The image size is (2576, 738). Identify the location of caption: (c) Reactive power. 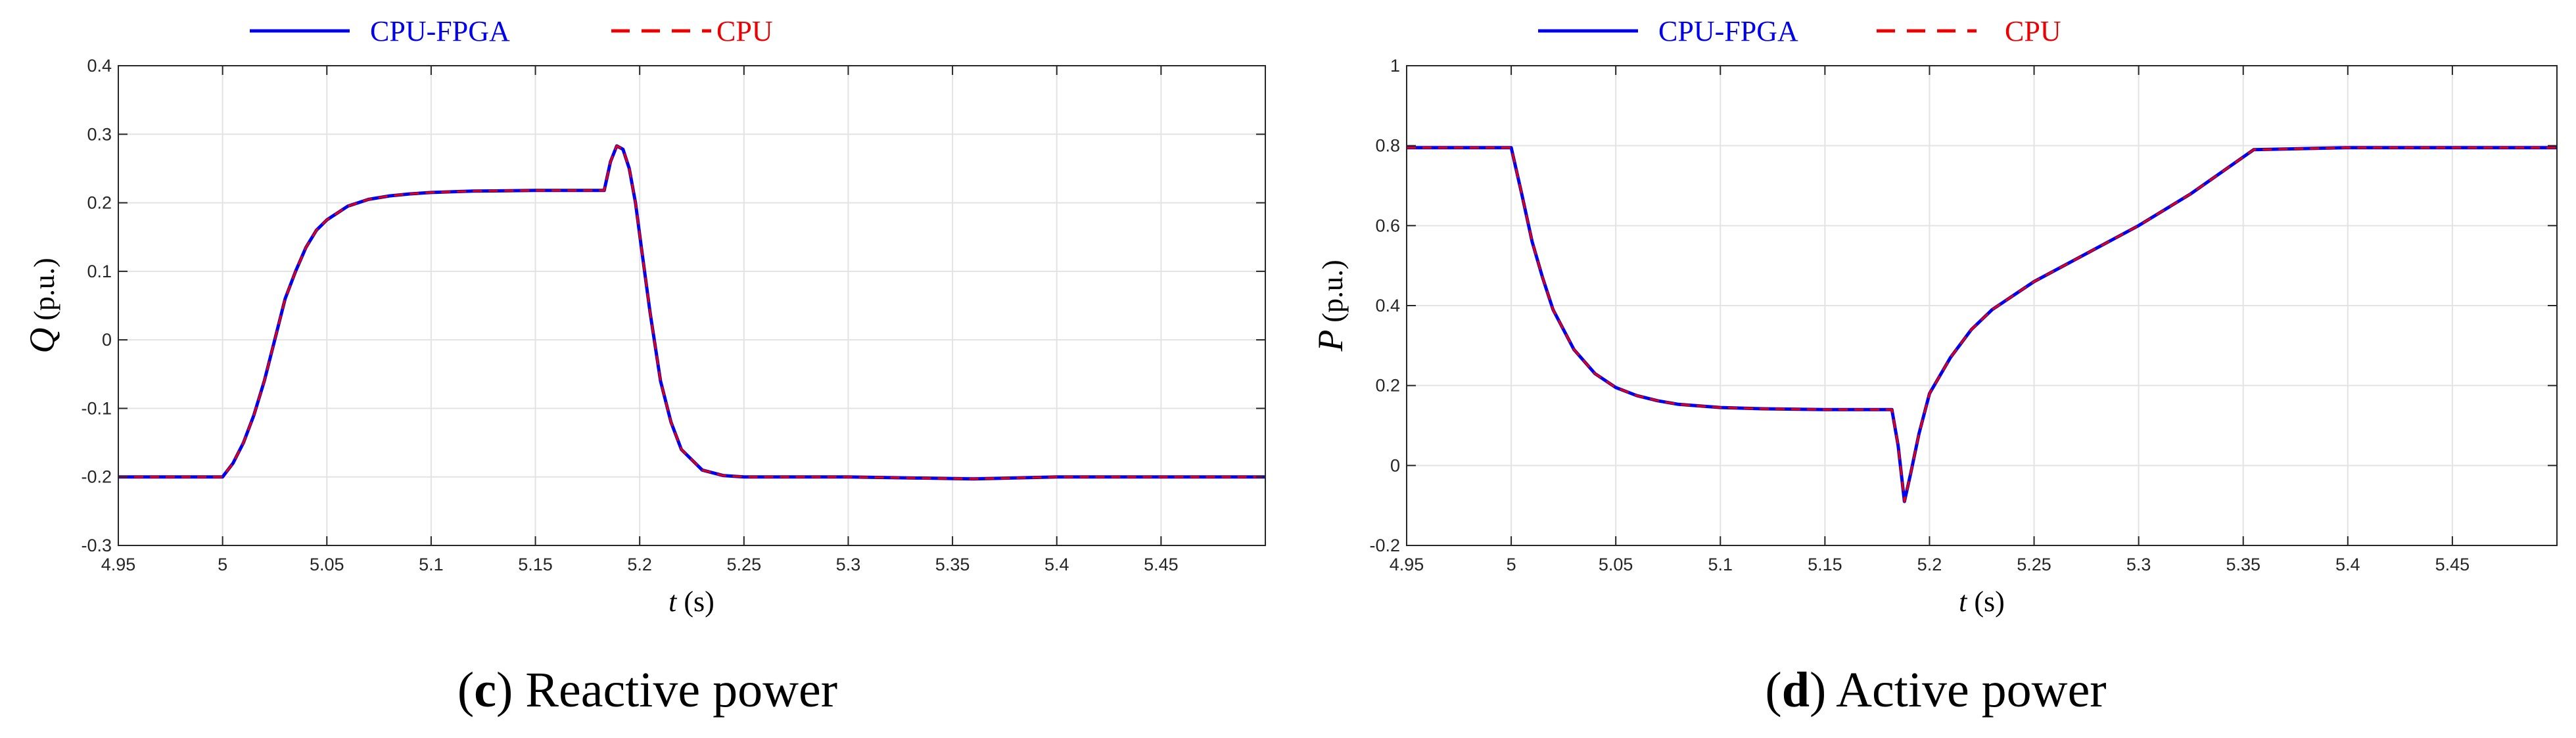
(647, 690).